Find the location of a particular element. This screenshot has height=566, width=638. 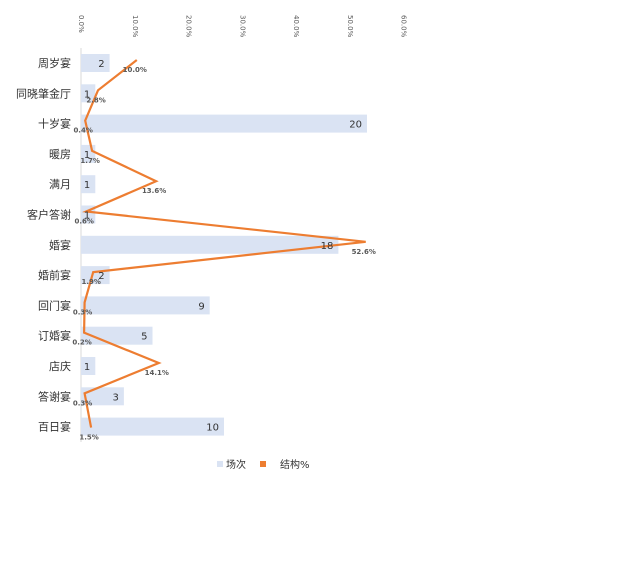

category-label: 周岁宴 is located at coordinates (54, 63).